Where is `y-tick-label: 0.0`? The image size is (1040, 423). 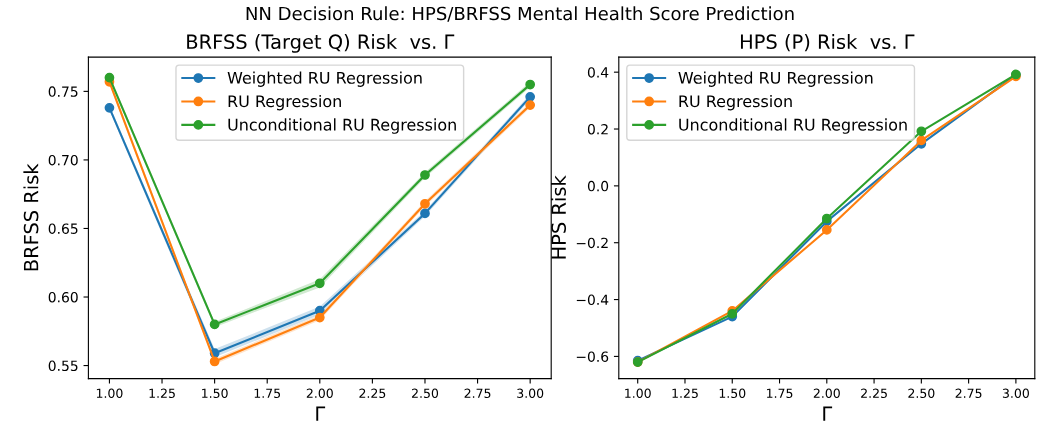
y-tick-label: 0.0 is located at coordinates (598, 186).